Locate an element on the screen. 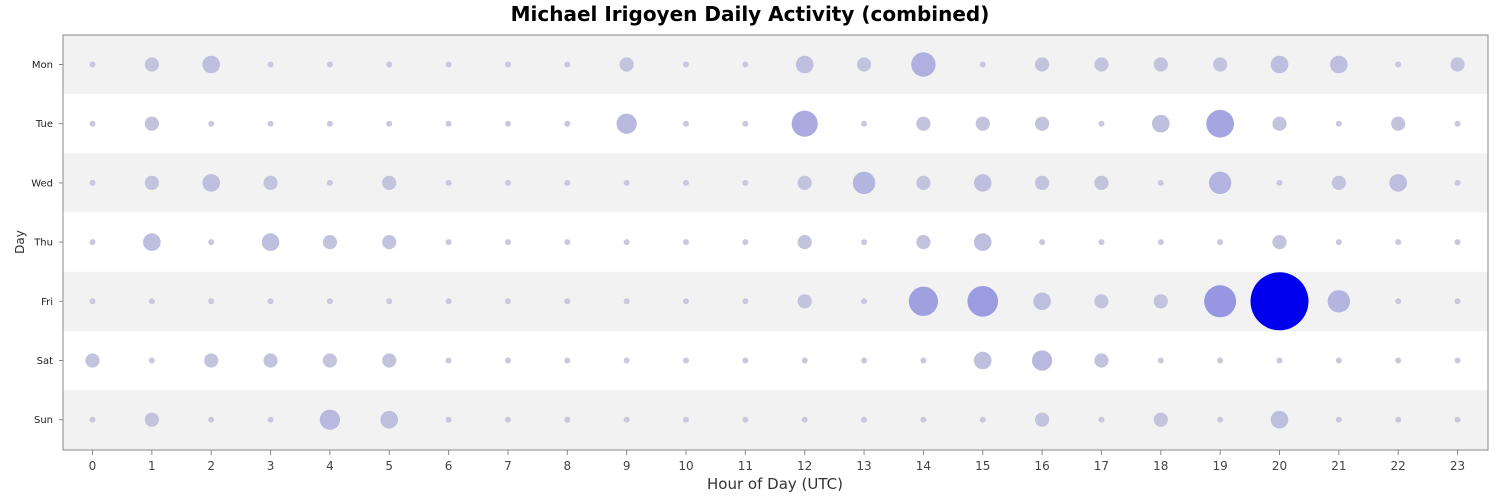 This screenshot has height=500, width=1500. y-tick-label: Sat is located at coordinates (45, 361).